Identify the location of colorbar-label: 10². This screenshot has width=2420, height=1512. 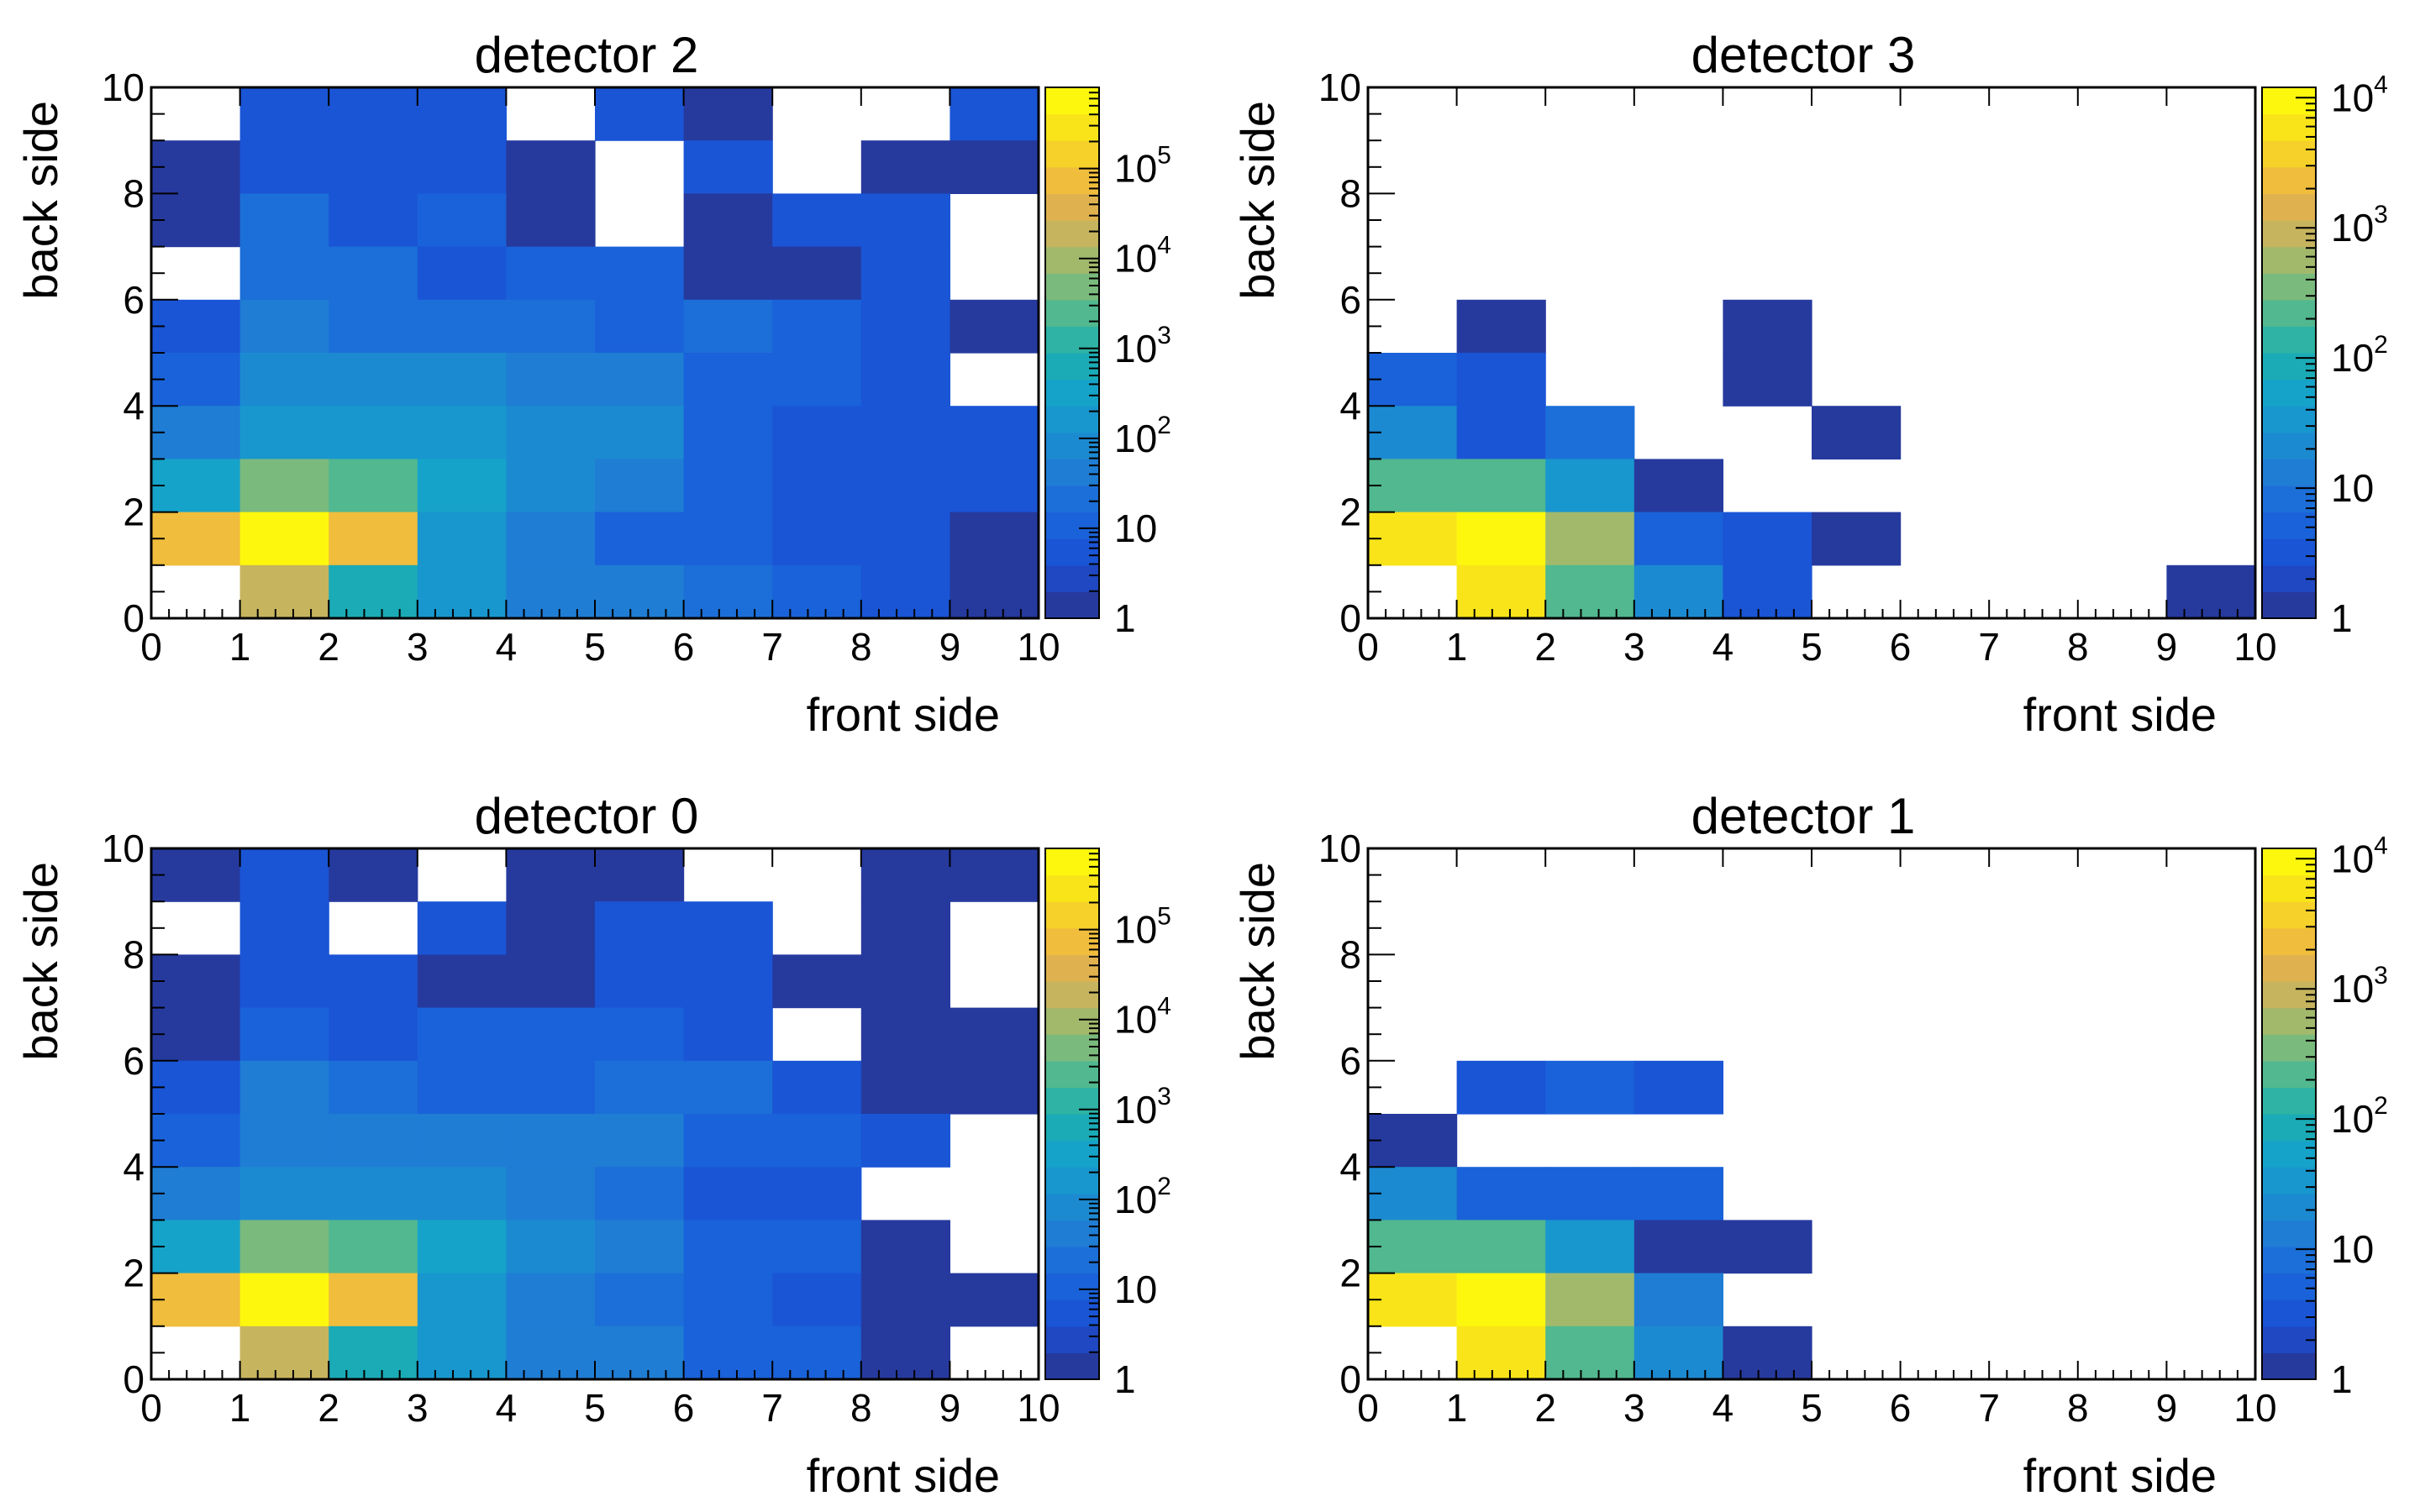
(1142, 436).